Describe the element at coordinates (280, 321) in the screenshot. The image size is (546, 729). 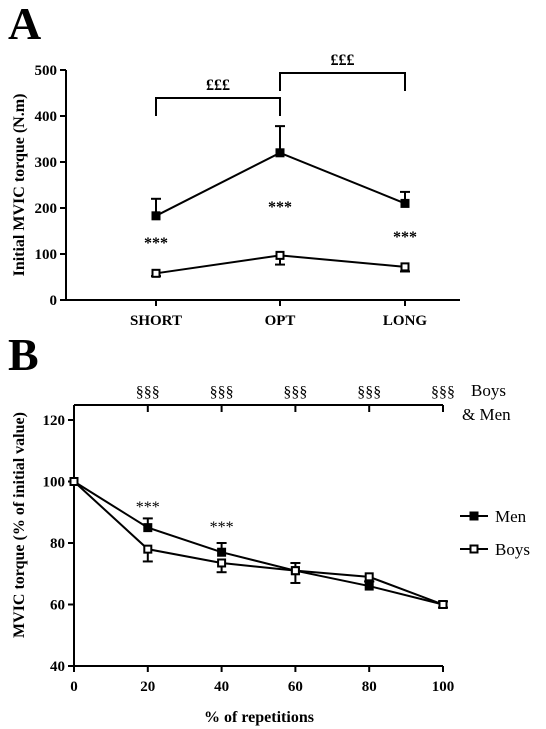
I see `panel-a-x-tick-label: OPT` at that location.